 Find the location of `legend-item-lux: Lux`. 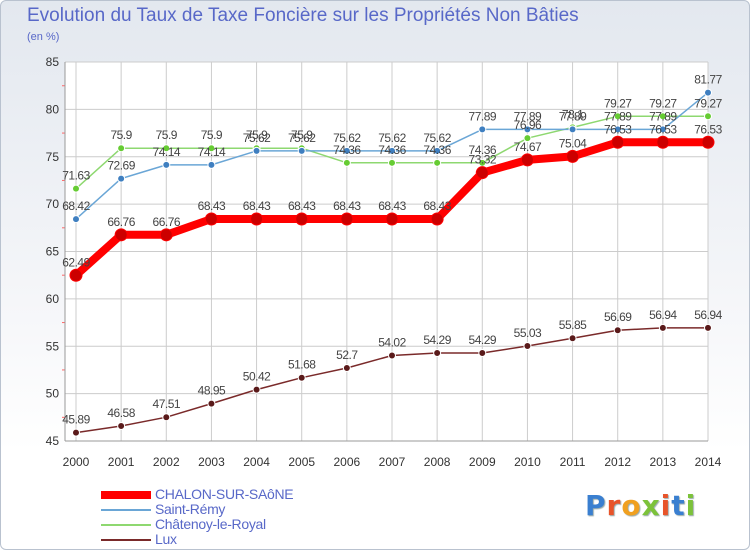

legend-item-lux: Lux is located at coordinates (251, 539).